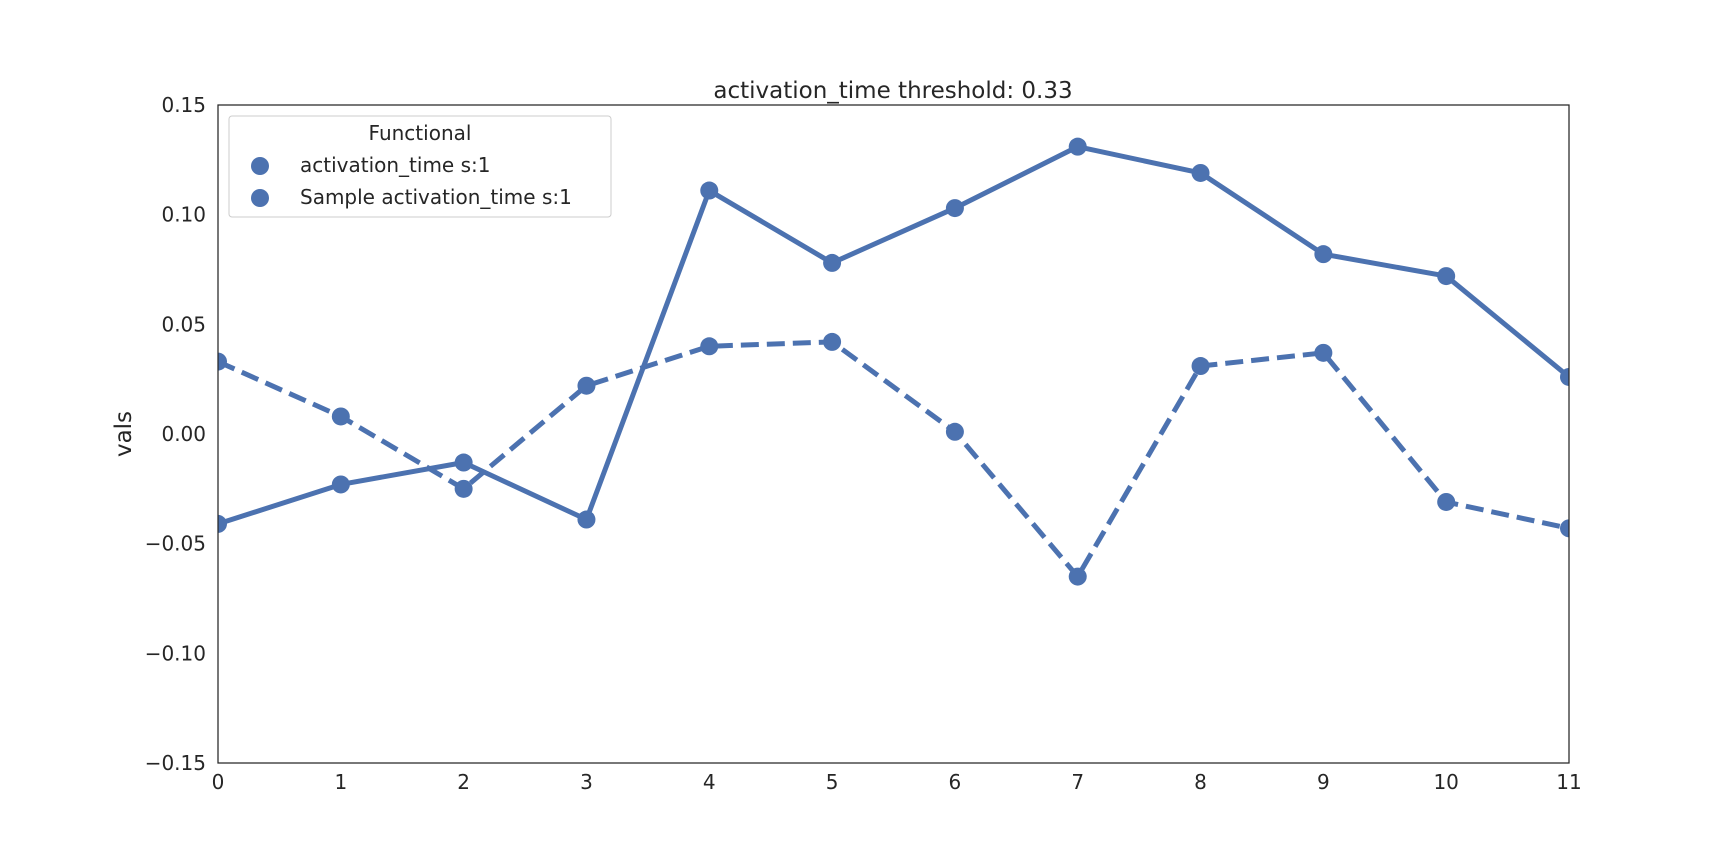  I want to click on legend-marker-activation-time, so click(260, 166).